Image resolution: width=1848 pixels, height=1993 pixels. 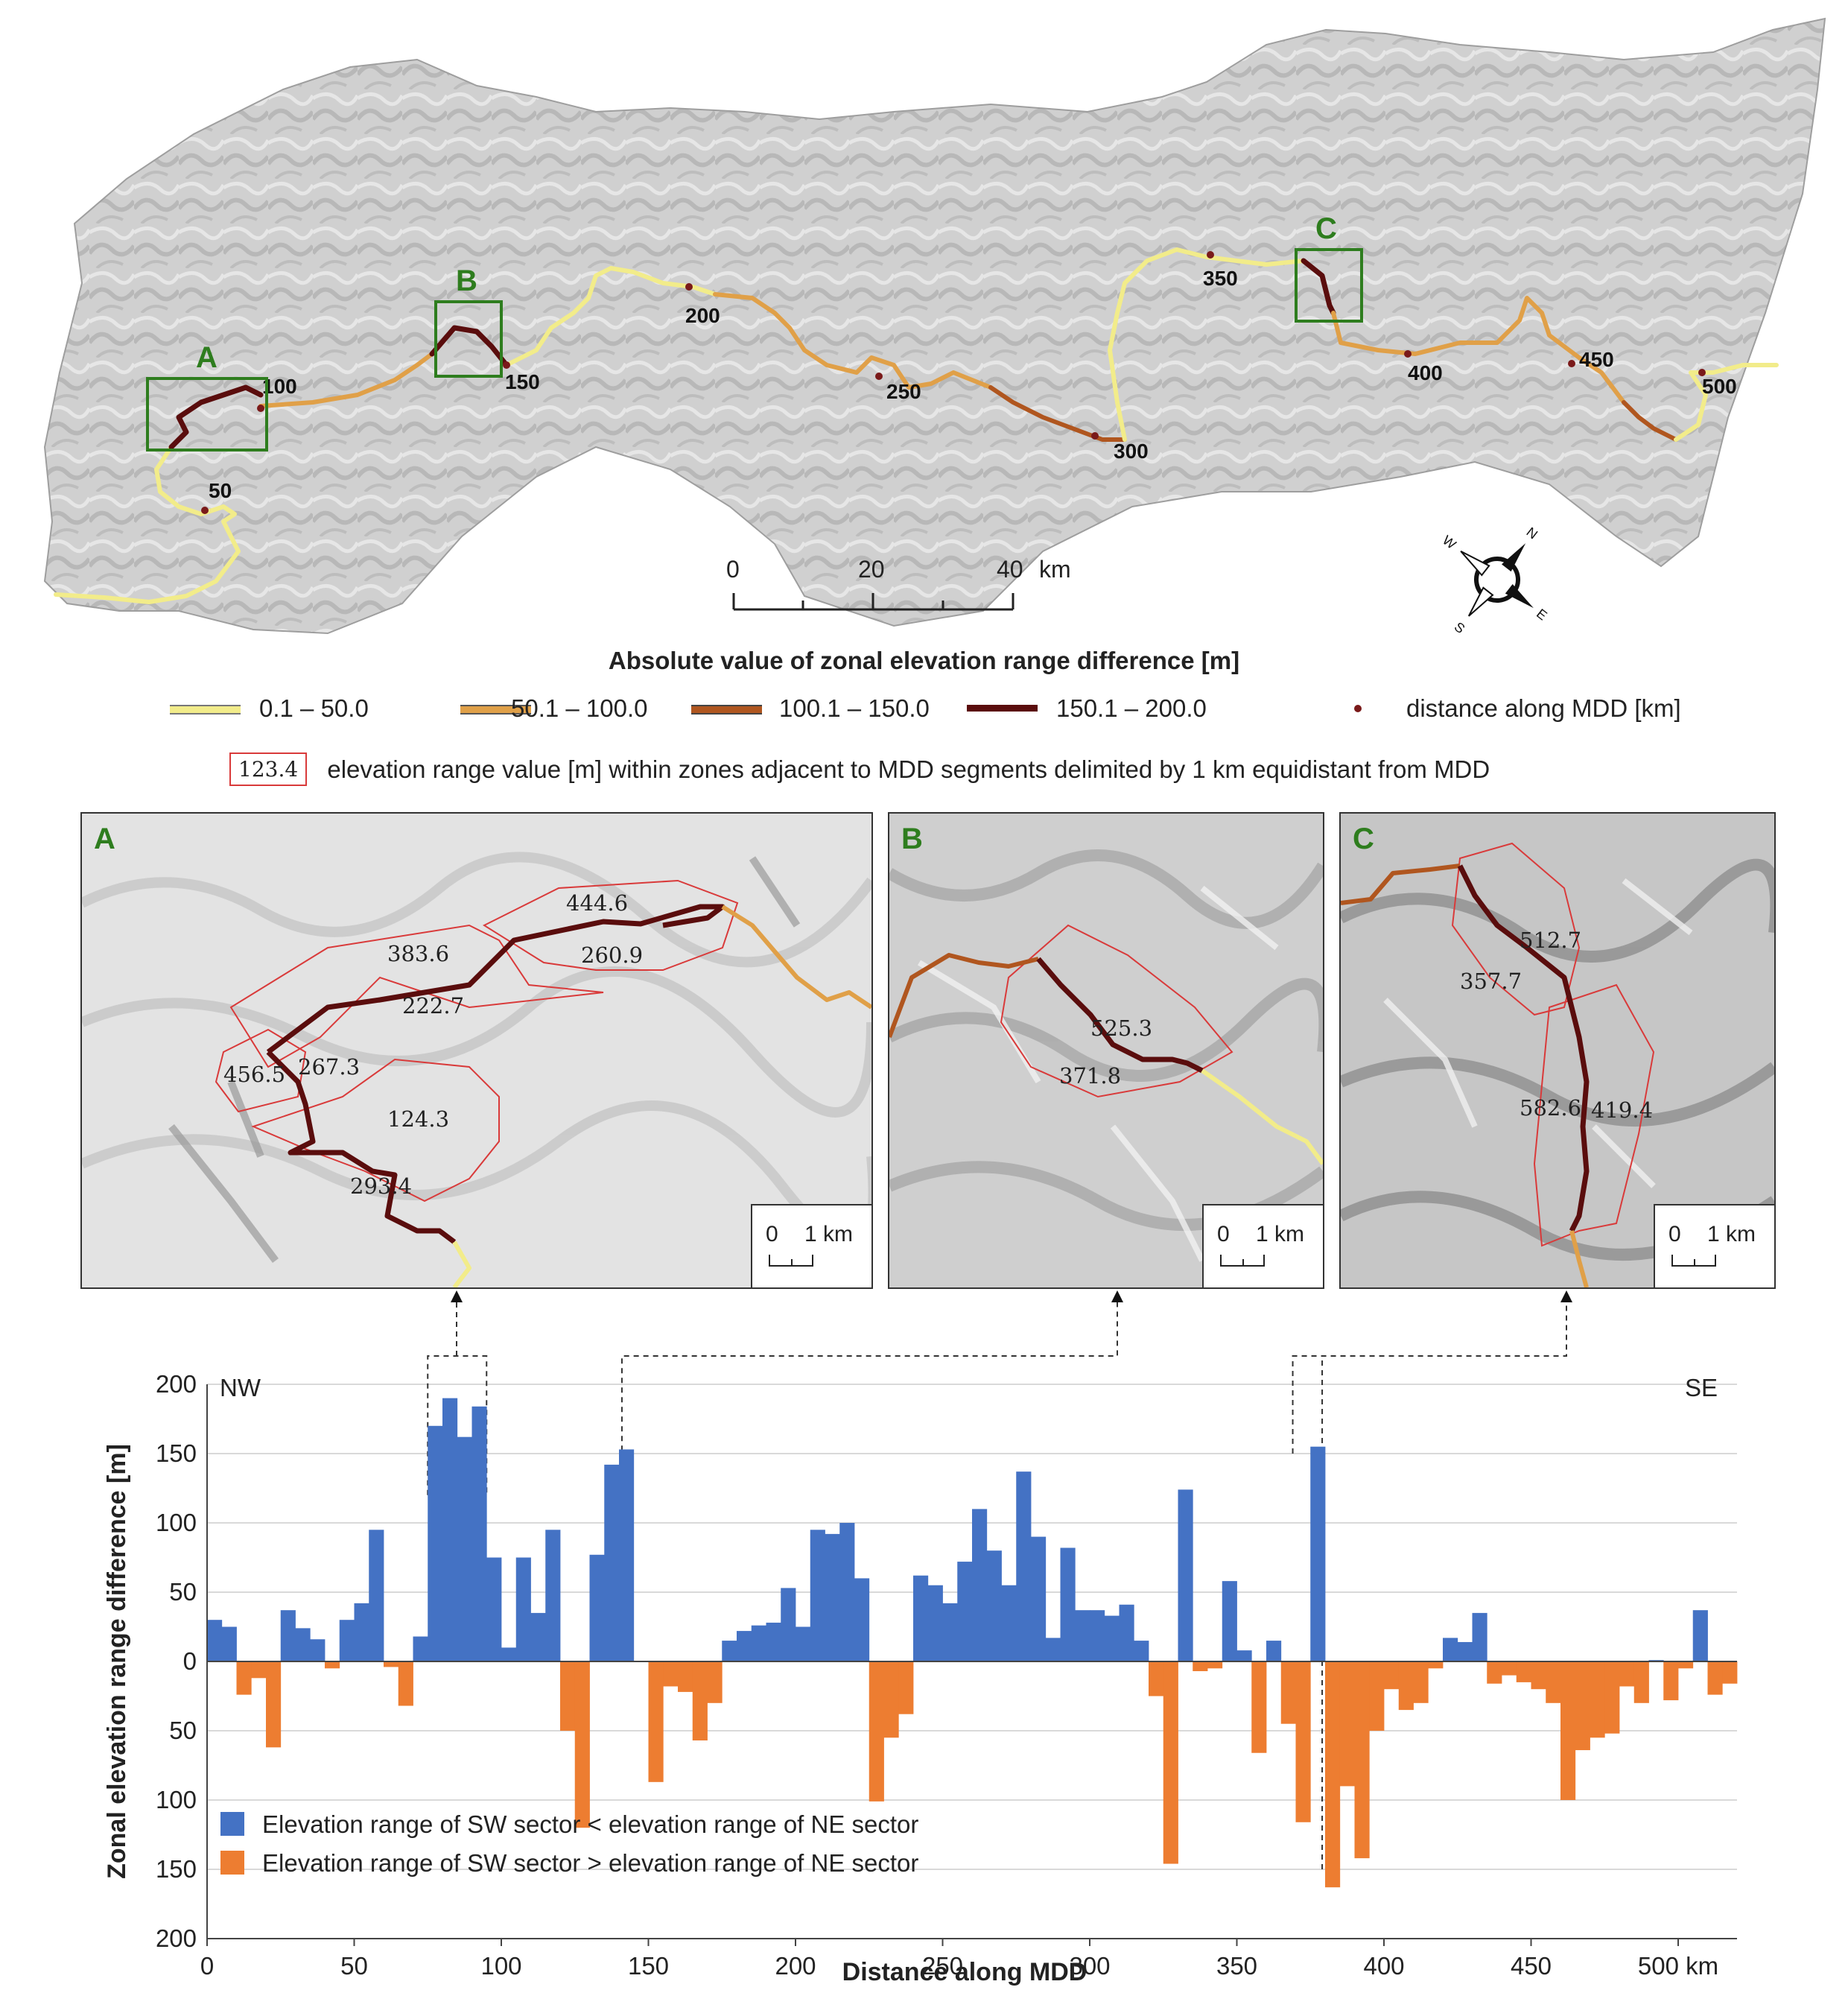 I want to click on legend-label-class4: 150.1 – 200.0, so click(x=1131, y=708).